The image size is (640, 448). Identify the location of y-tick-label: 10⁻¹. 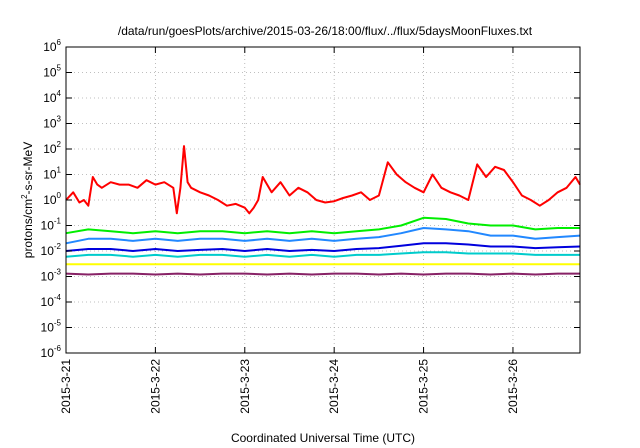
(51, 225).